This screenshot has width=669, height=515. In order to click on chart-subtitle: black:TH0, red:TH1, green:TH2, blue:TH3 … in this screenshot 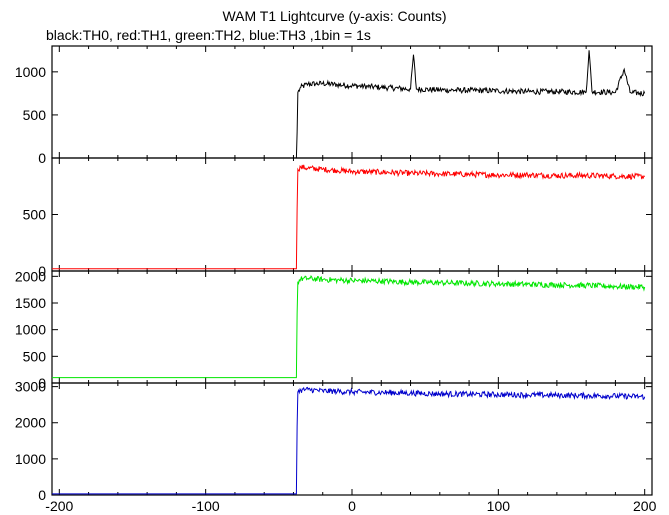, I will do `click(208, 35)`.